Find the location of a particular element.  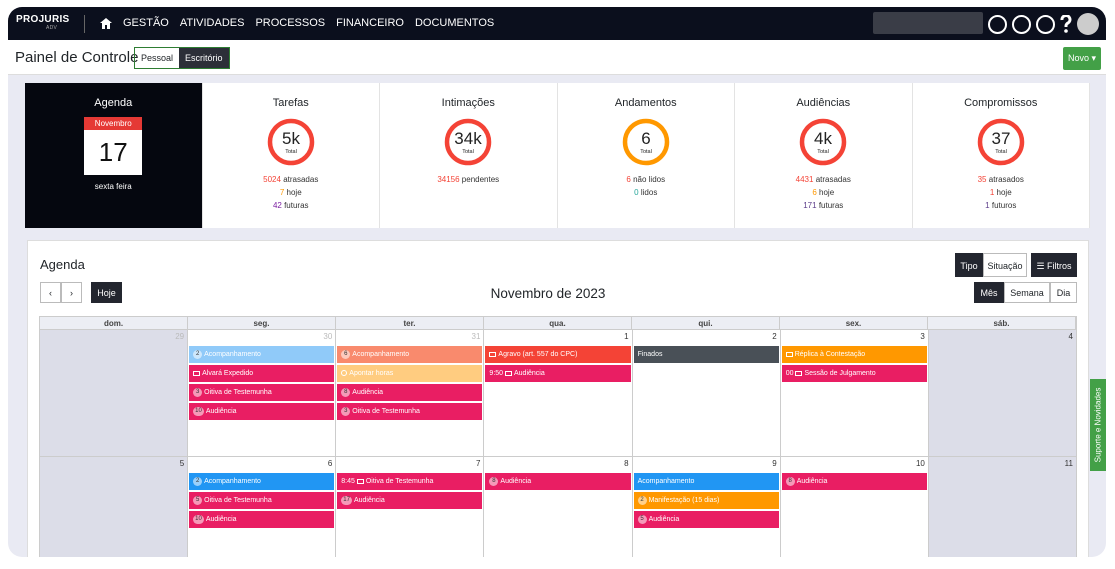

tab-active: Escritório is located at coordinates (204, 58).